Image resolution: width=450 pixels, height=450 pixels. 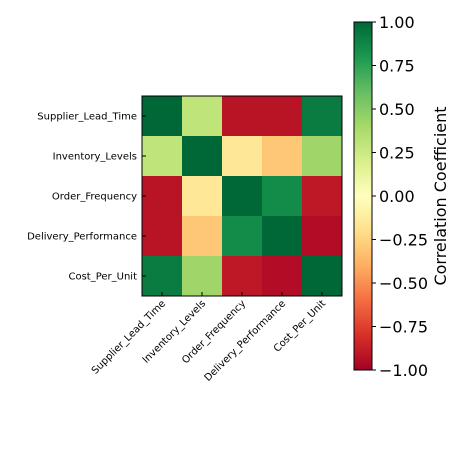 What do you see at coordinates (397, 109) in the screenshot?
I see `colorbar-tick-label: 0.50` at bounding box center [397, 109].